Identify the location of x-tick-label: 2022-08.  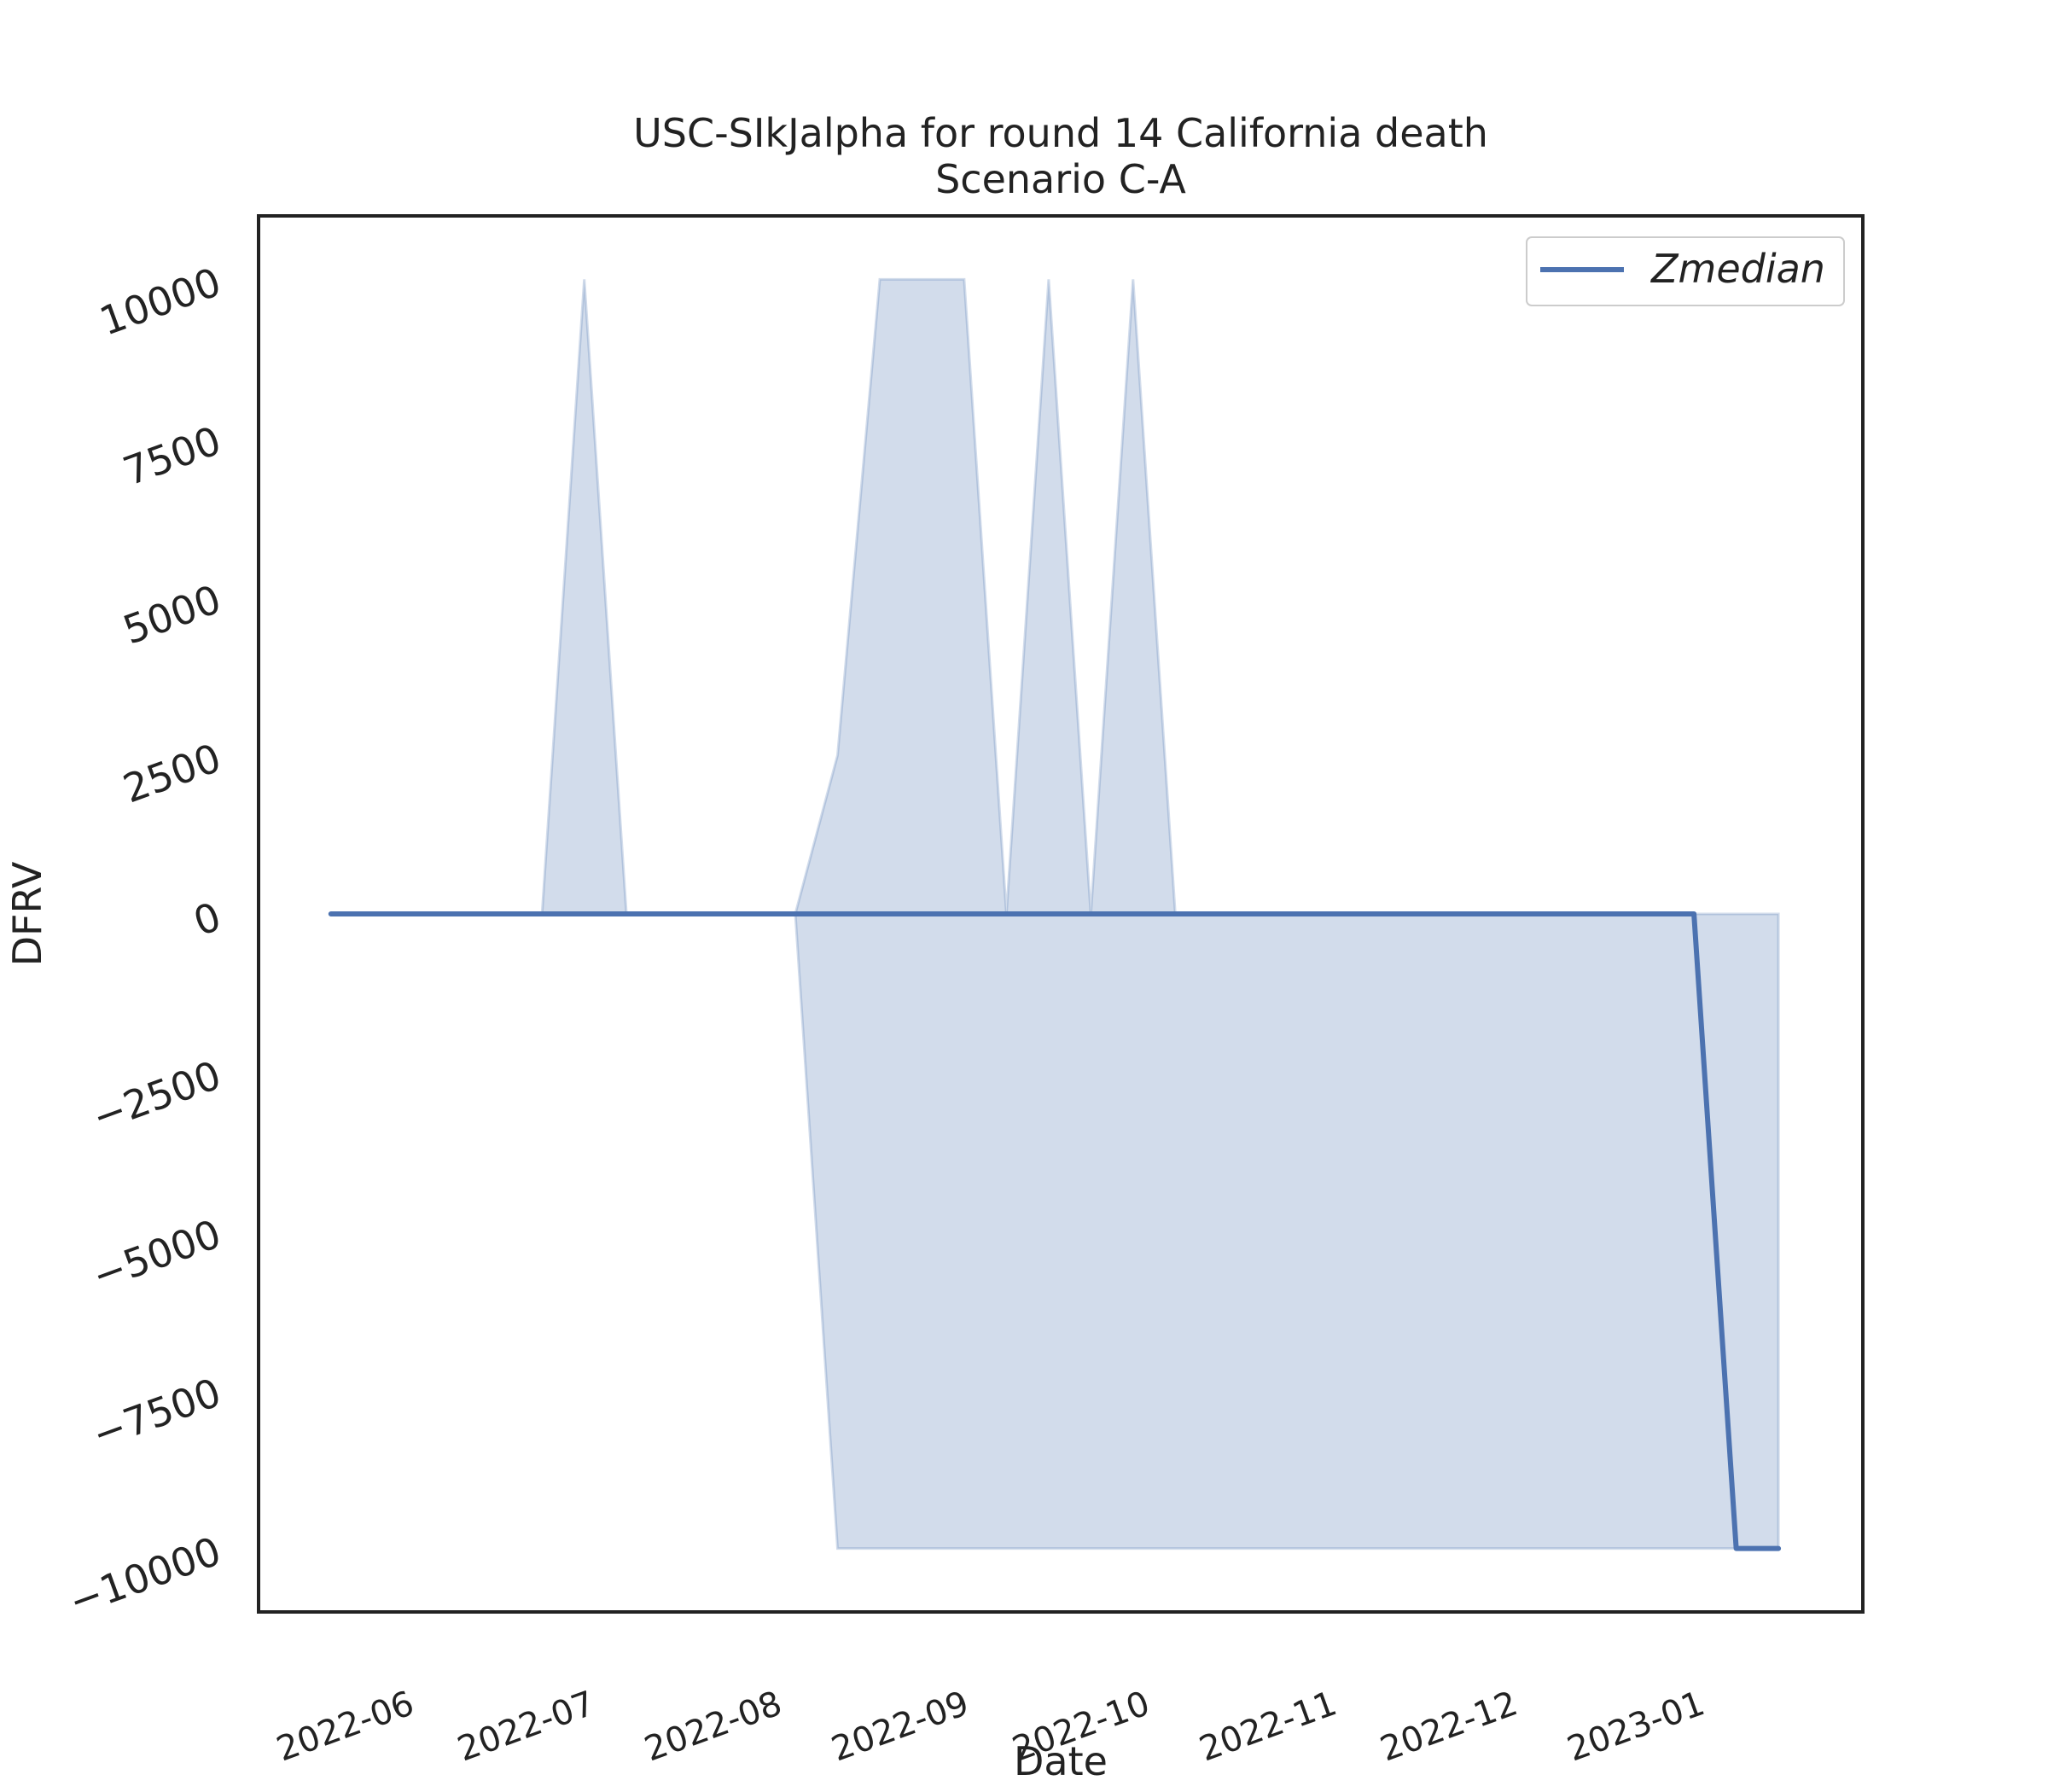
(713, 1726).